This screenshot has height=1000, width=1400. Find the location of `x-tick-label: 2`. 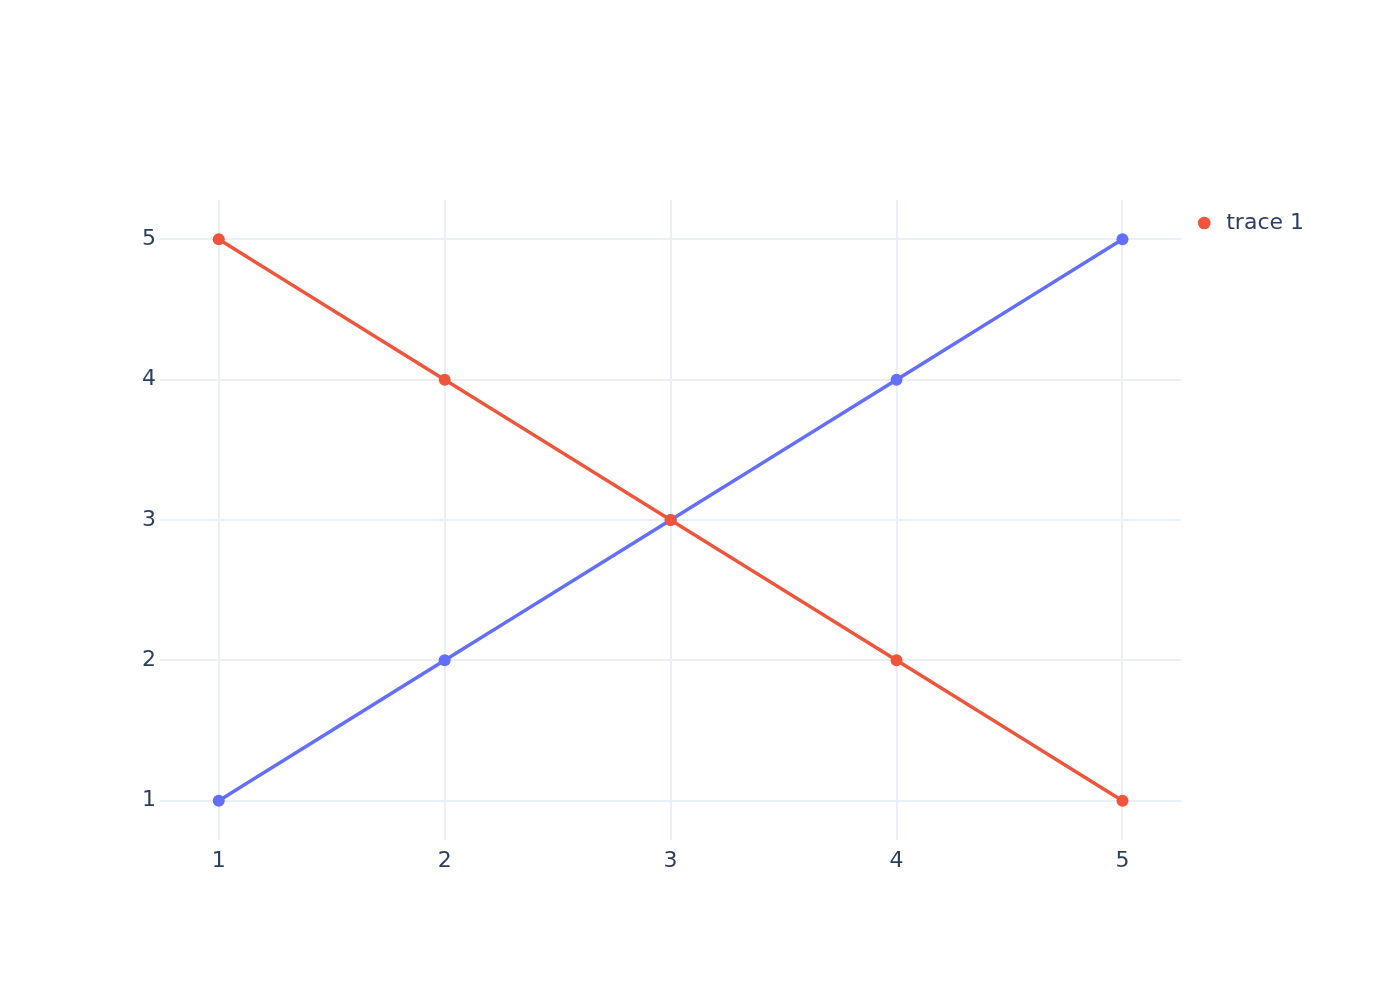

x-tick-label: 2 is located at coordinates (444, 859).